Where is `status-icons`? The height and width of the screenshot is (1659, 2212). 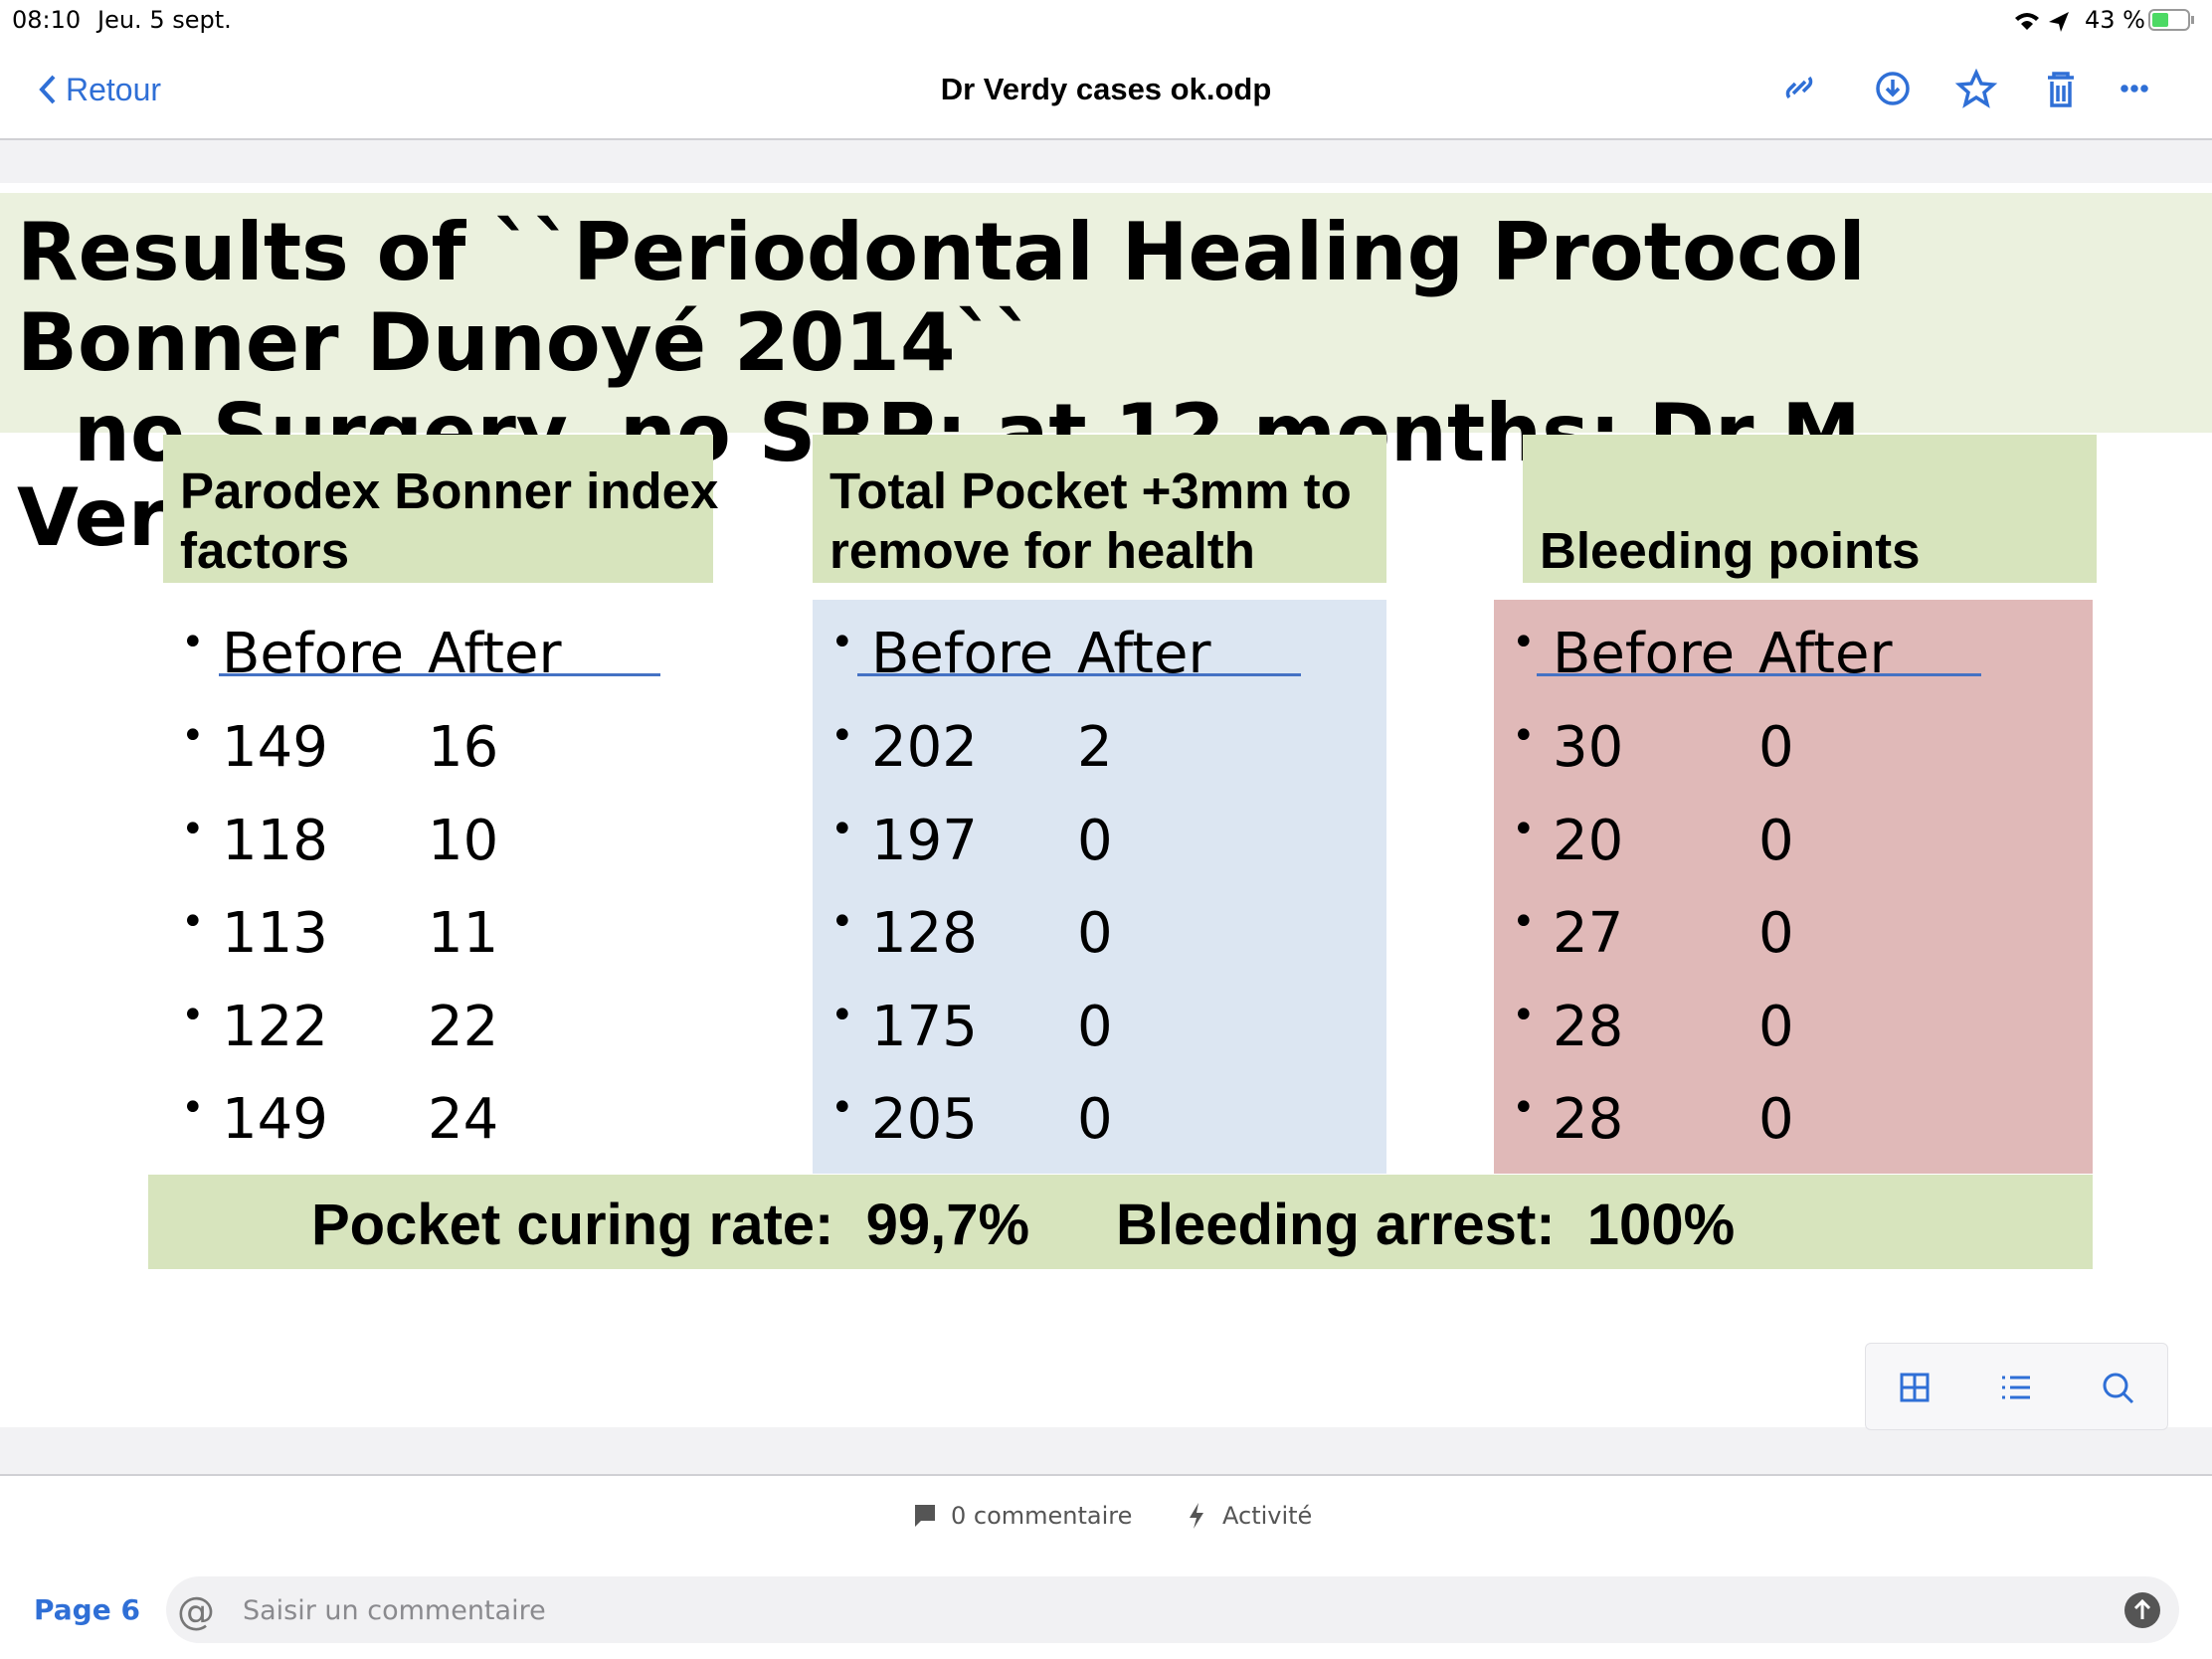 status-icons is located at coordinates (2042, 22).